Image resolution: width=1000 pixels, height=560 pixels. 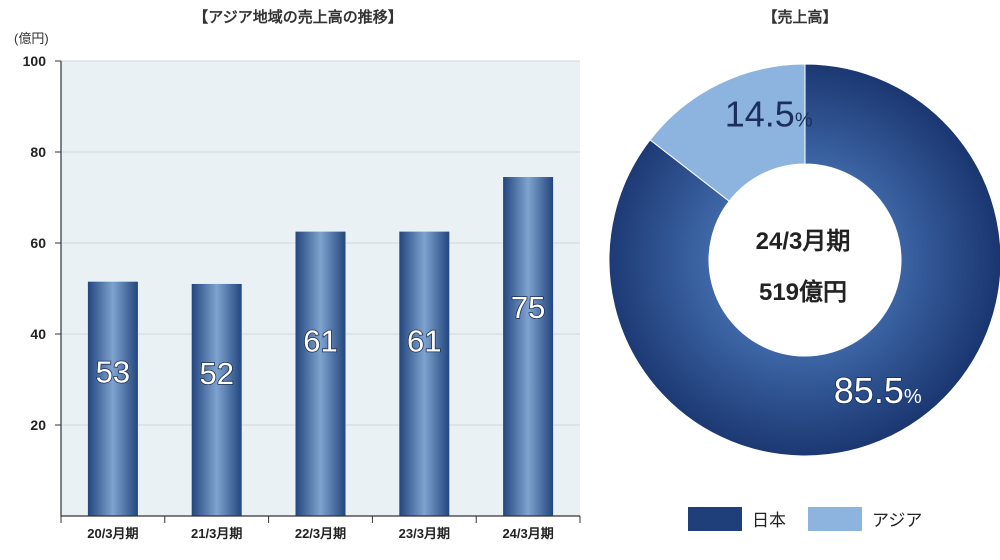 What do you see at coordinates (803, 241) in the screenshot?
I see `center-label-period: 24/3月期` at bounding box center [803, 241].